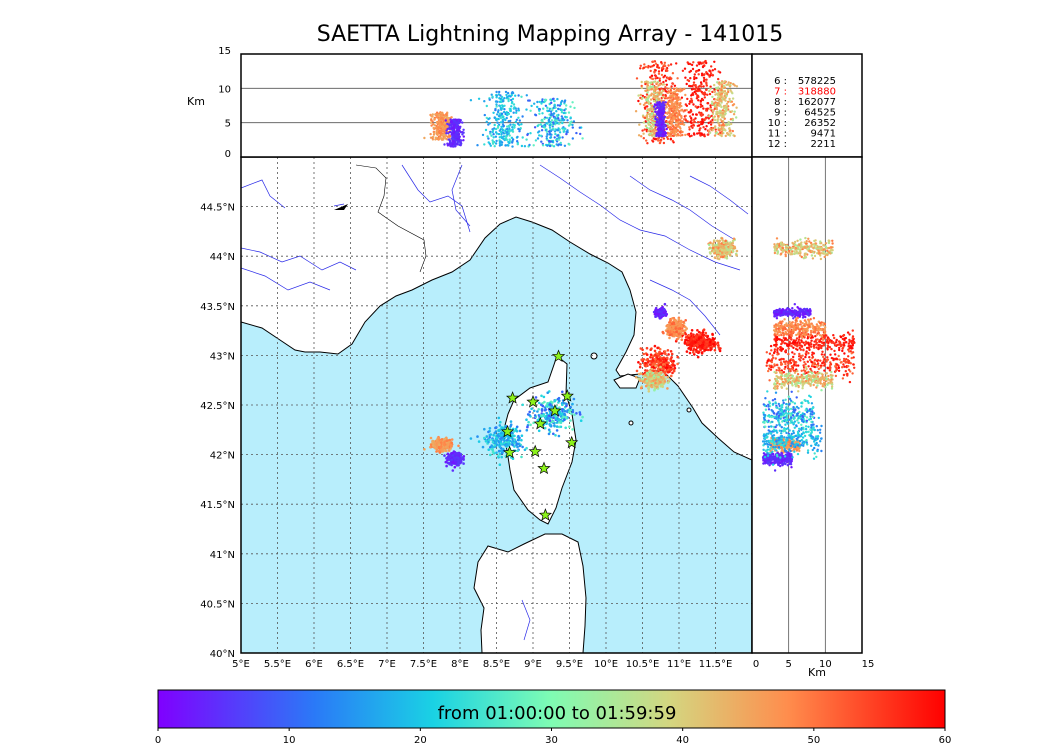 This screenshot has height=750, width=1050. Describe the element at coordinates (530, 593) in the screenshot. I see `sardinia` at that location.